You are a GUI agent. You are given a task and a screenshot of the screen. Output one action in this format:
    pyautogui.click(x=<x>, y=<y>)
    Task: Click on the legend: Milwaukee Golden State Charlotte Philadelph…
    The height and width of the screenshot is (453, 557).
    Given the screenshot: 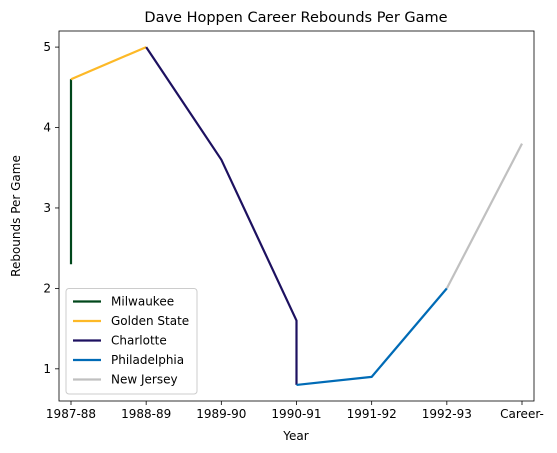 What is the action you would take?
    pyautogui.click(x=131, y=341)
    